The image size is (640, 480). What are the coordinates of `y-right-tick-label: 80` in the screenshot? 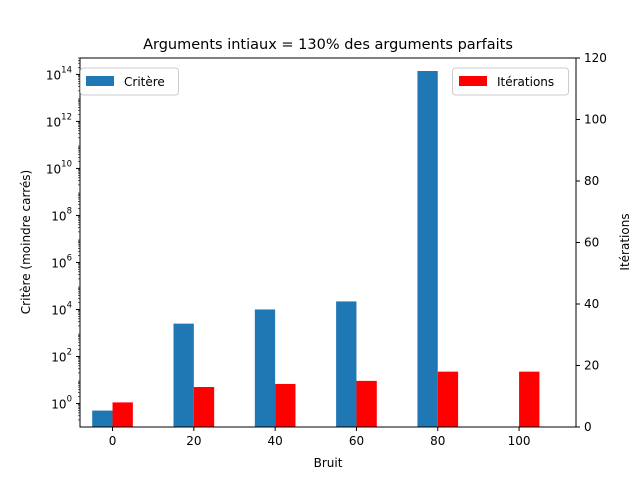 It's located at (591, 181).